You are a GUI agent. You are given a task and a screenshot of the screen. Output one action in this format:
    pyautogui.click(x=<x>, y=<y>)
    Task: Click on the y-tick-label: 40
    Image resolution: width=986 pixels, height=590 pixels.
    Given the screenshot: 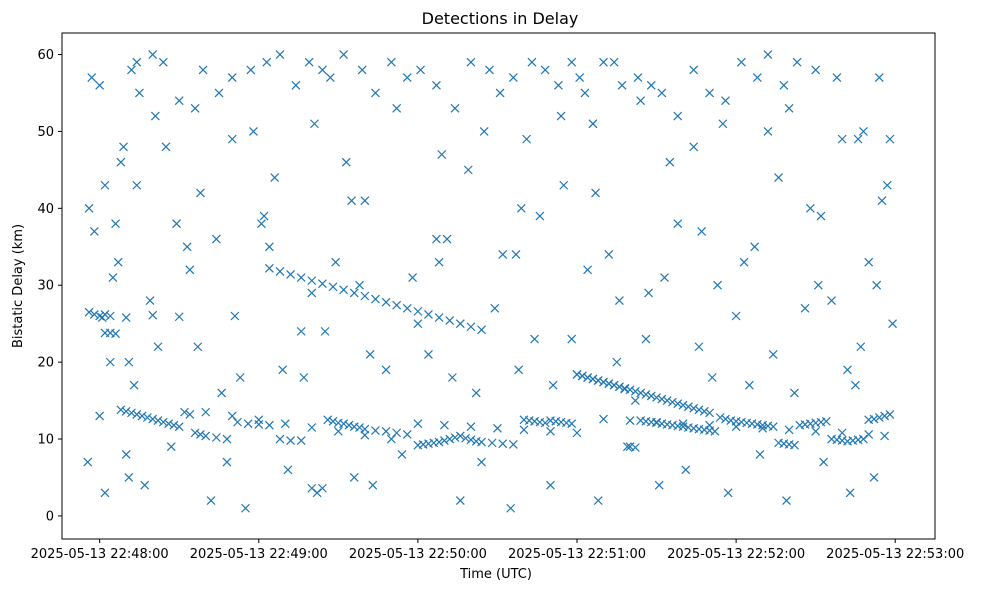 What is the action you would take?
    pyautogui.click(x=45, y=209)
    